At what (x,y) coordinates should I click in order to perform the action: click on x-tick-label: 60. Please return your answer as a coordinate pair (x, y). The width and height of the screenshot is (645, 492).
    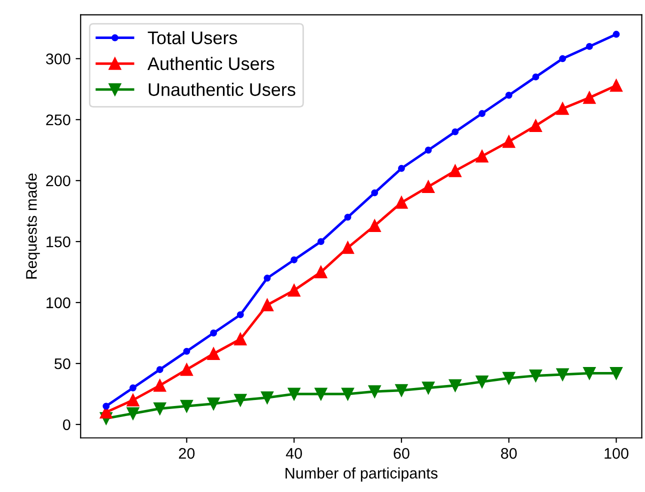
    Looking at the image, I should click on (402, 453).